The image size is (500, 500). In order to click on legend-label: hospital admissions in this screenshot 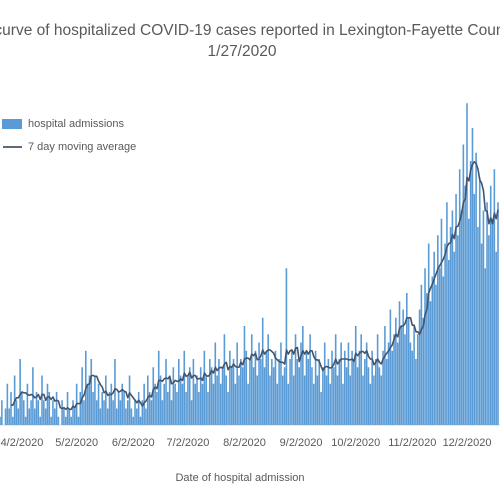, I will do `click(76, 124)`.